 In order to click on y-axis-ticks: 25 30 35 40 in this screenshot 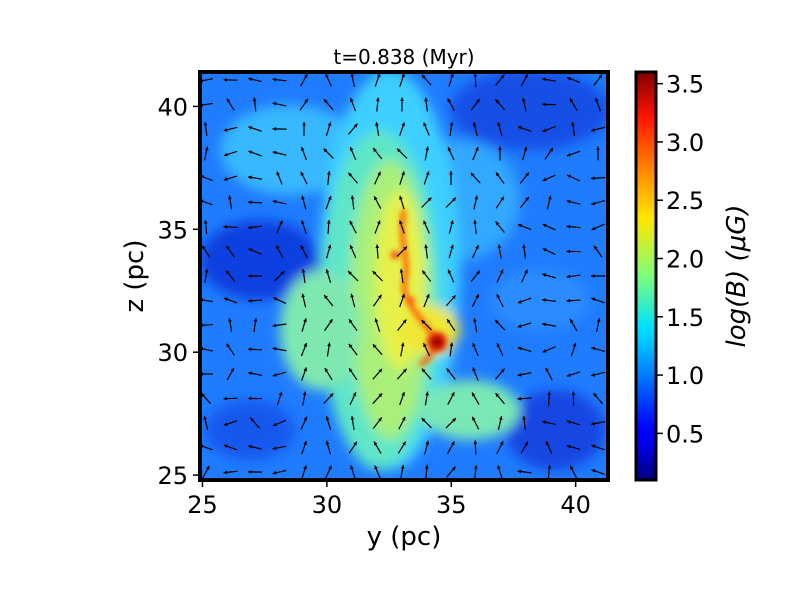, I will do `click(178, 291)`.